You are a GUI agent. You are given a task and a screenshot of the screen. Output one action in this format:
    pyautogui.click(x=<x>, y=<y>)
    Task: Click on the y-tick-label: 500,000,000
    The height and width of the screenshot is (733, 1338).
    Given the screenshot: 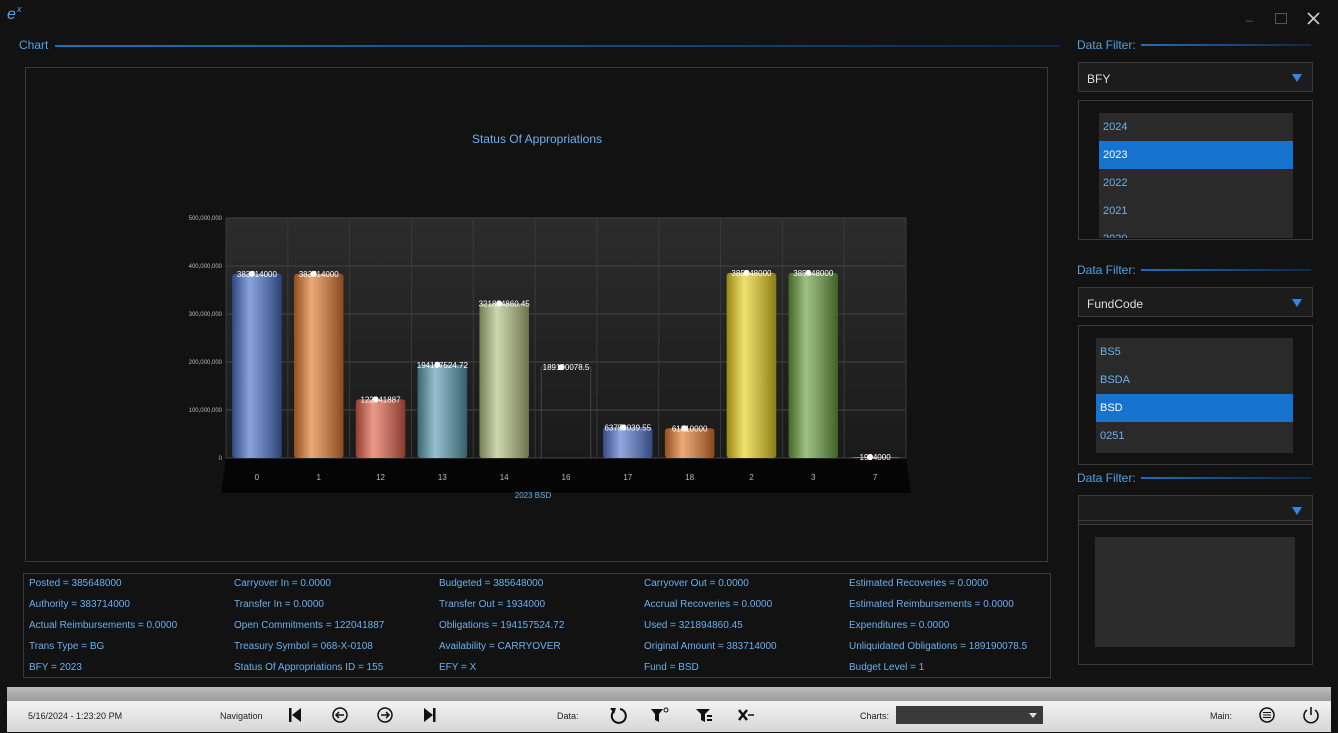 What is the action you would take?
    pyautogui.click(x=206, y=219)
    